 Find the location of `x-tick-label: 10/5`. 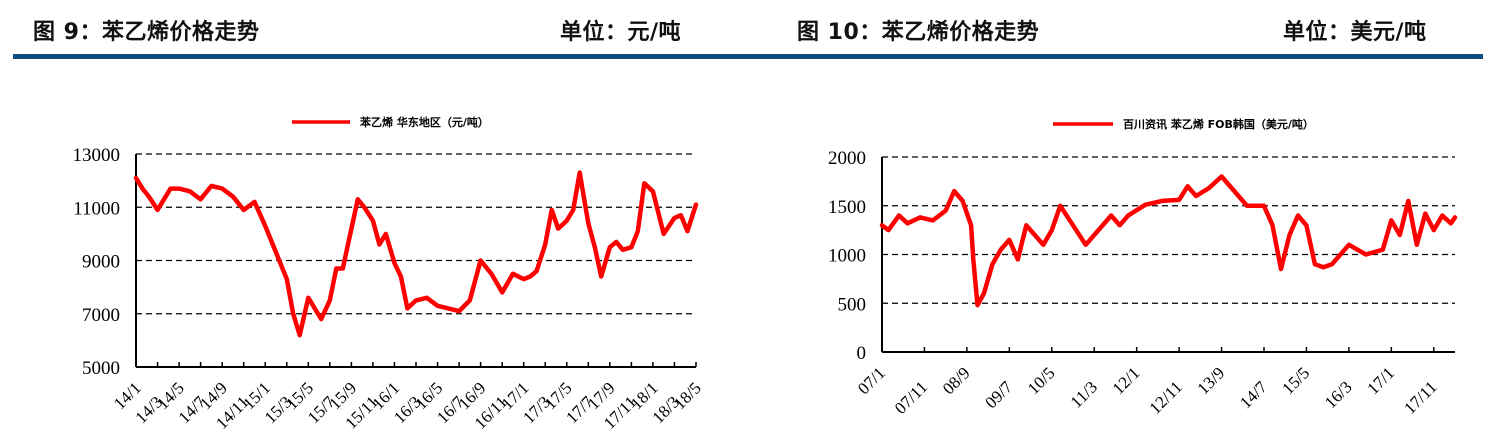

x-tick-label: 10/5 is located at coordinates (1041, 380).